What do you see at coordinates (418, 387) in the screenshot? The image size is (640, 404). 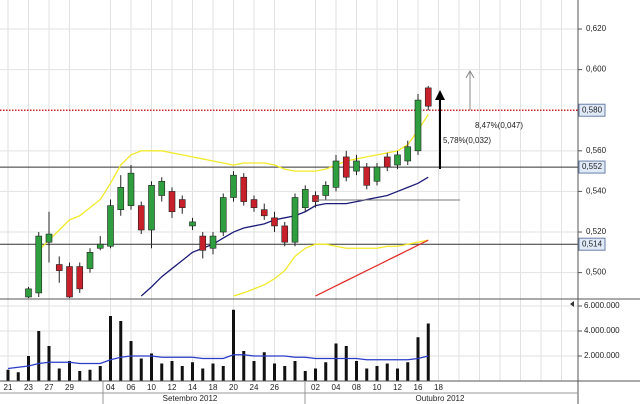 I see `x-tick-label: 16` at bounding box center [418, 387].